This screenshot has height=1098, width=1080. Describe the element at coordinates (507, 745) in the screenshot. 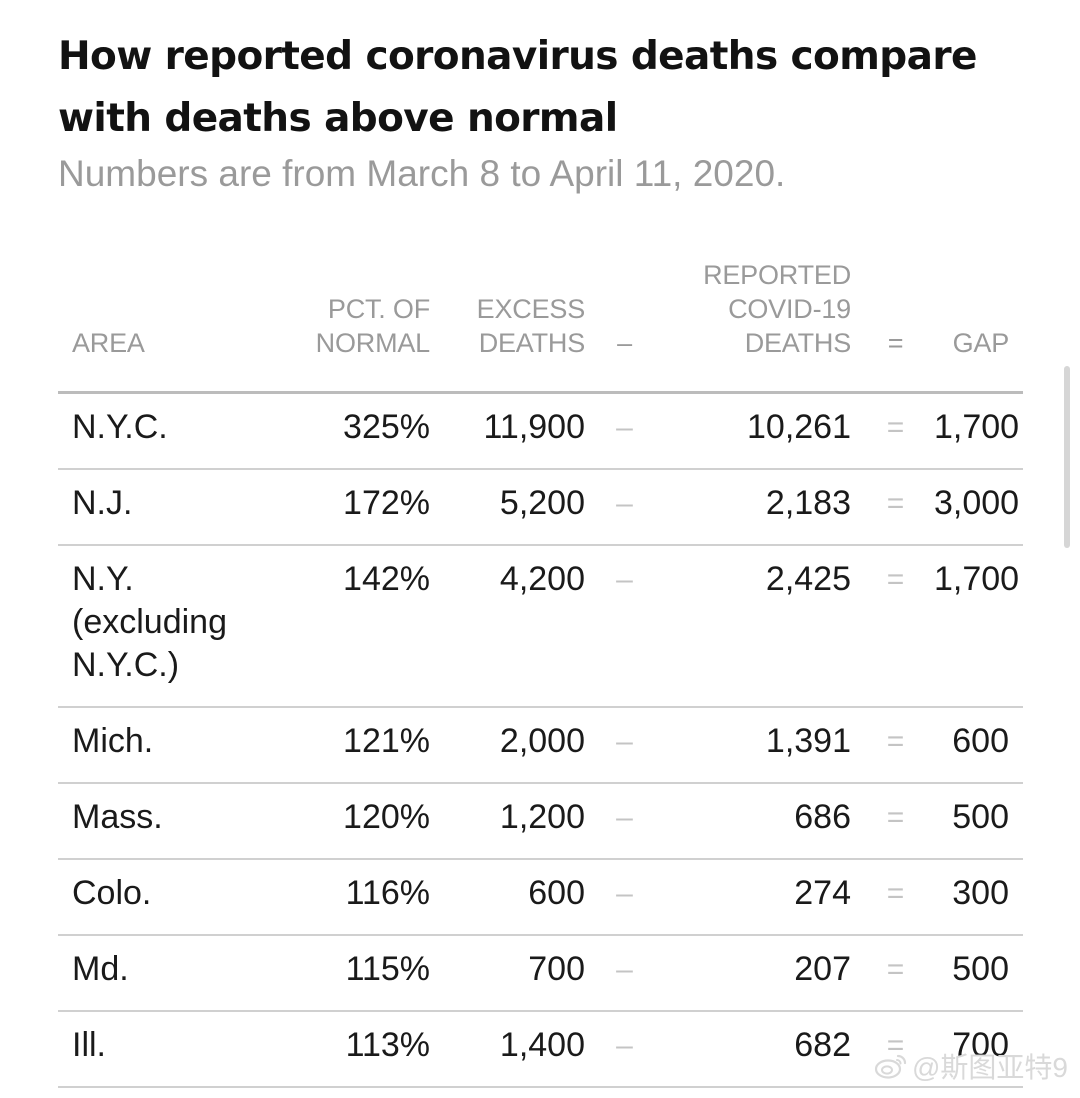

I see `cell-excess: 2,000` at that location.